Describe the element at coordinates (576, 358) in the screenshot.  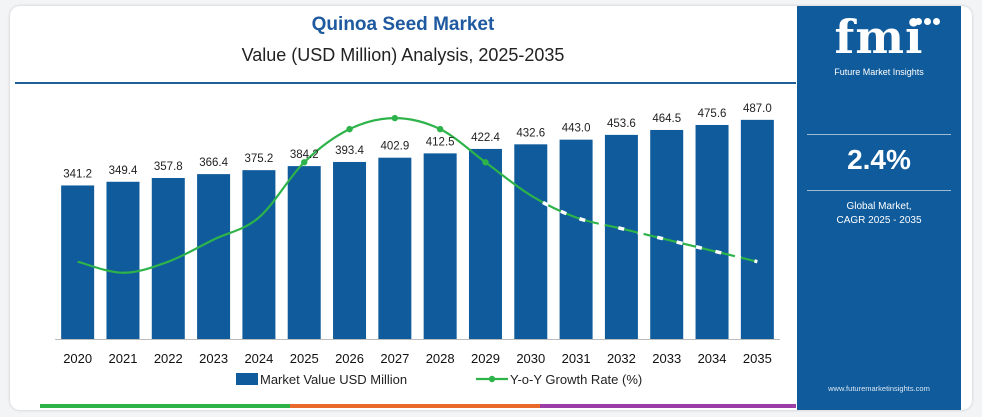
I see `x-tick-label: 2031` at that location.